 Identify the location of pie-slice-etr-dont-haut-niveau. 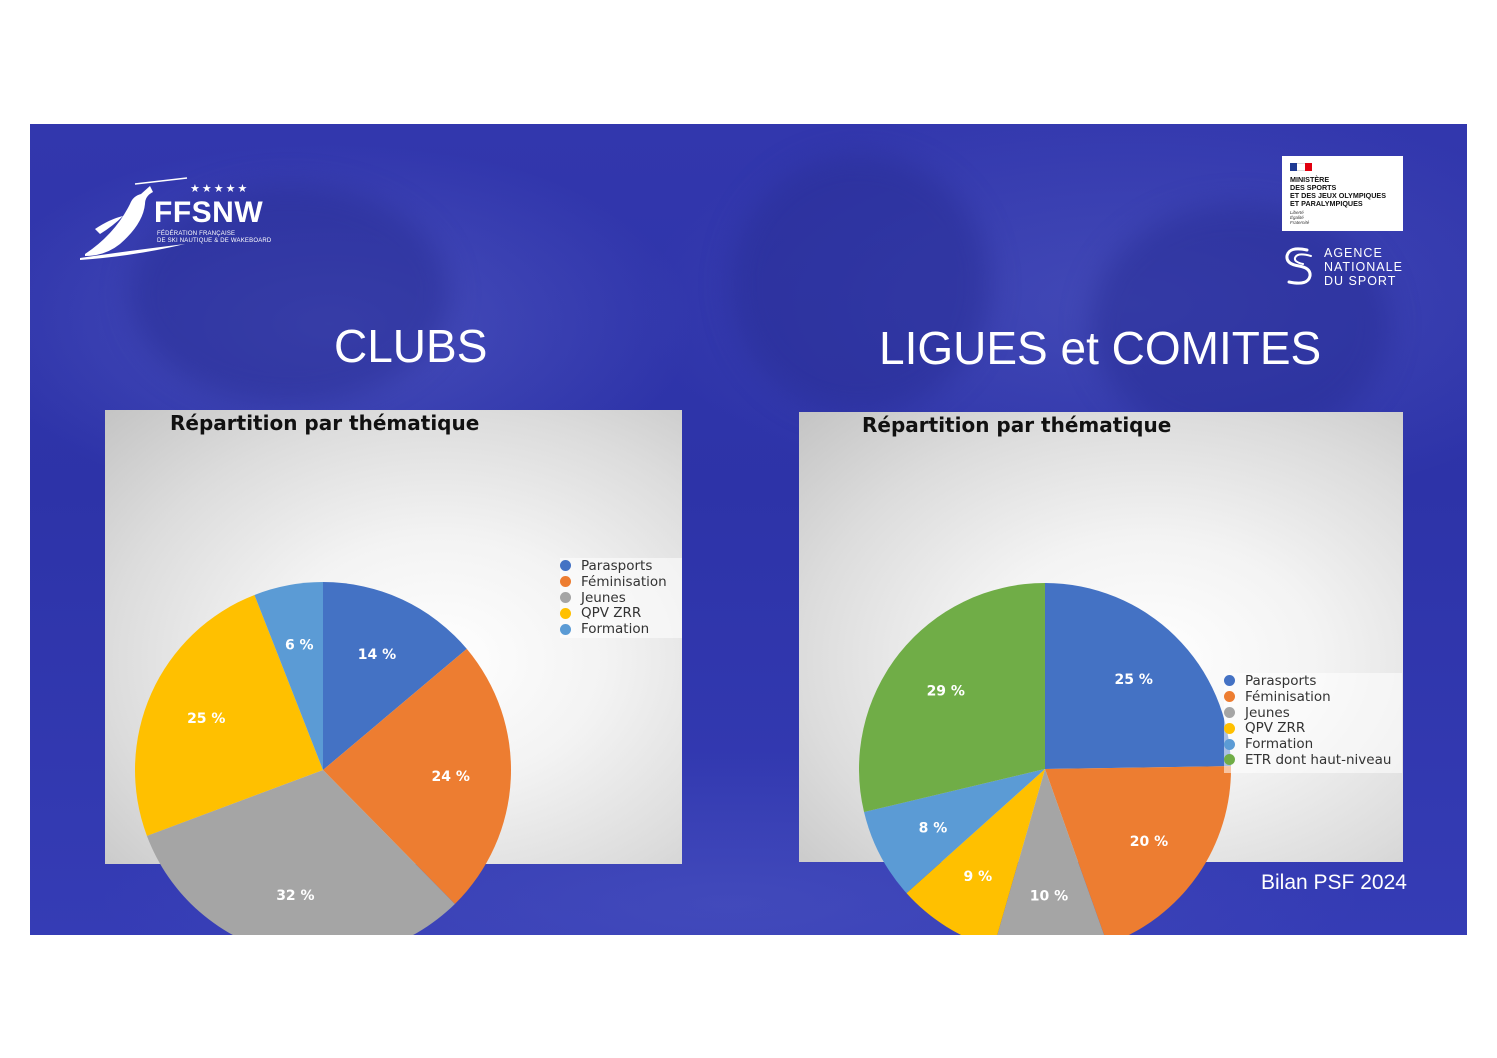
(952, 697).